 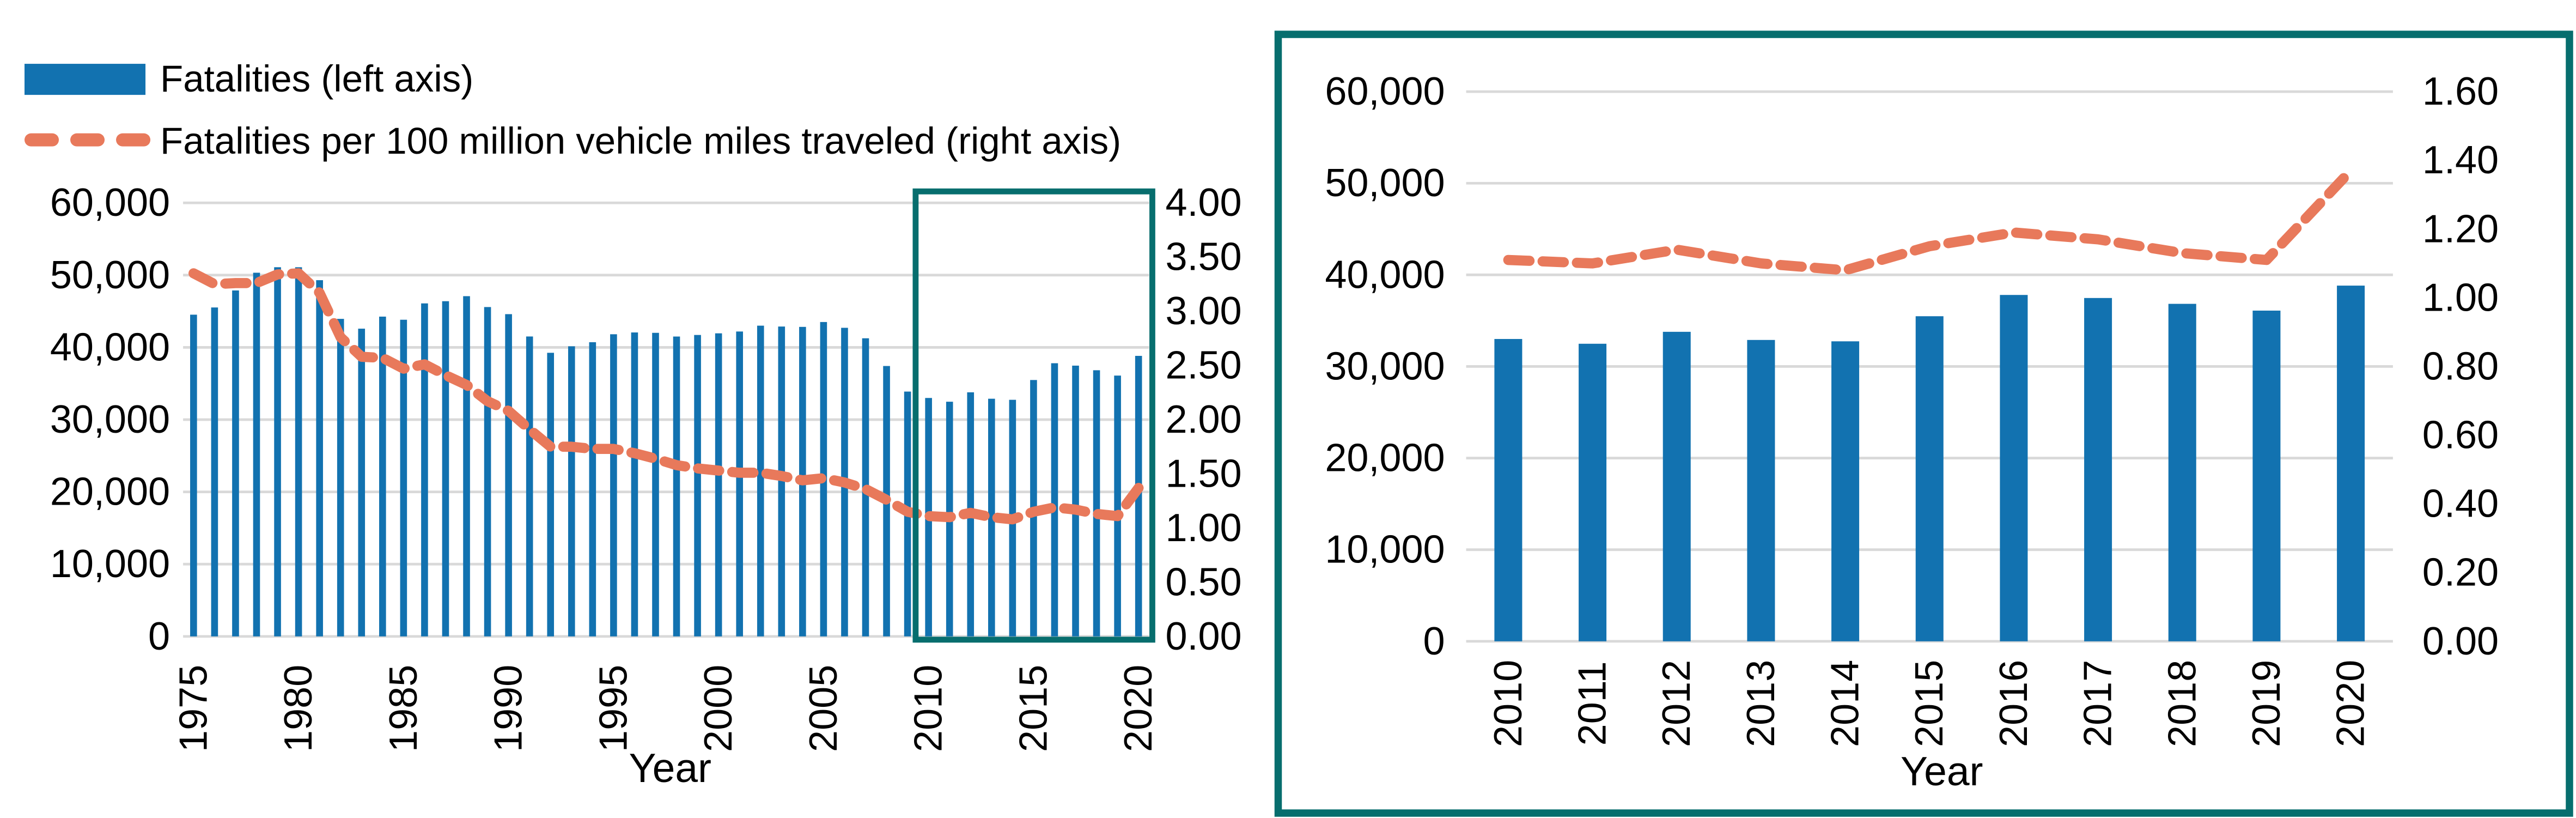 What do you see at coordinates (299, 452) in the screenshot?
I see `fatalities-bar-1980` at bounding box center [299, 452].